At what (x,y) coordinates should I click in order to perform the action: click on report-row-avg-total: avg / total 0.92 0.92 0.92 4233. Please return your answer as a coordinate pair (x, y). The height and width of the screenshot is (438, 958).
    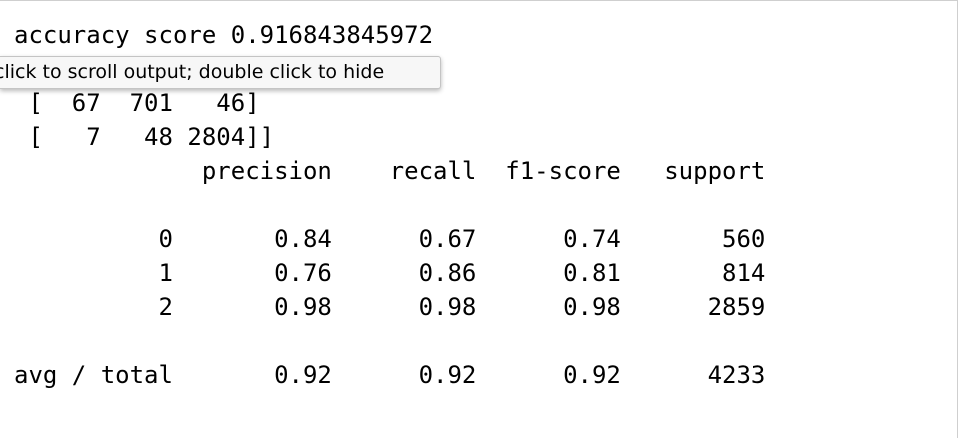
    Looking at the image, I should click on (390, 375).